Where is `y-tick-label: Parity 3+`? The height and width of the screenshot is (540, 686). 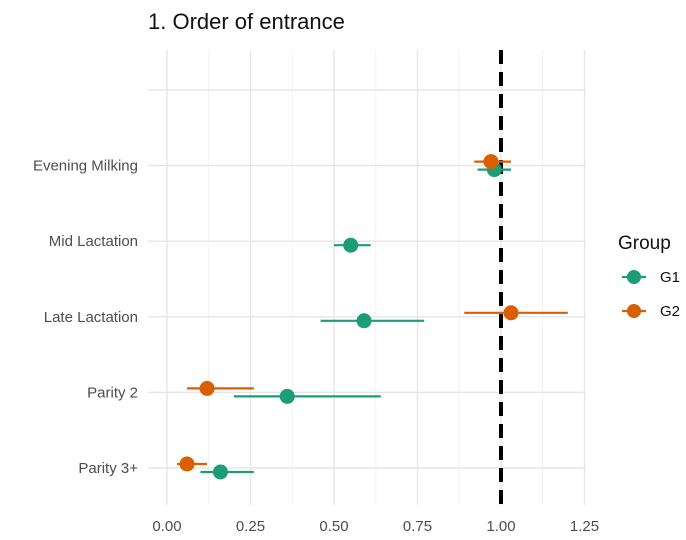
y-tick-label: Parity 3+ is located at coordinates (108, 468).